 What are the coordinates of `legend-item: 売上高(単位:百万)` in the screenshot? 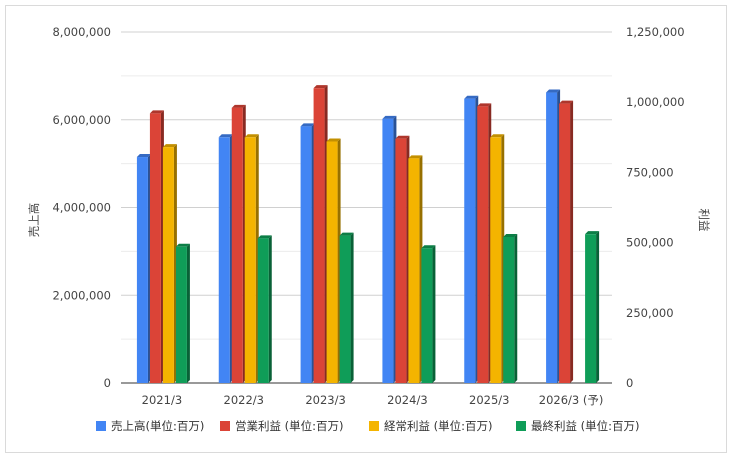 It's located at (150, 426).